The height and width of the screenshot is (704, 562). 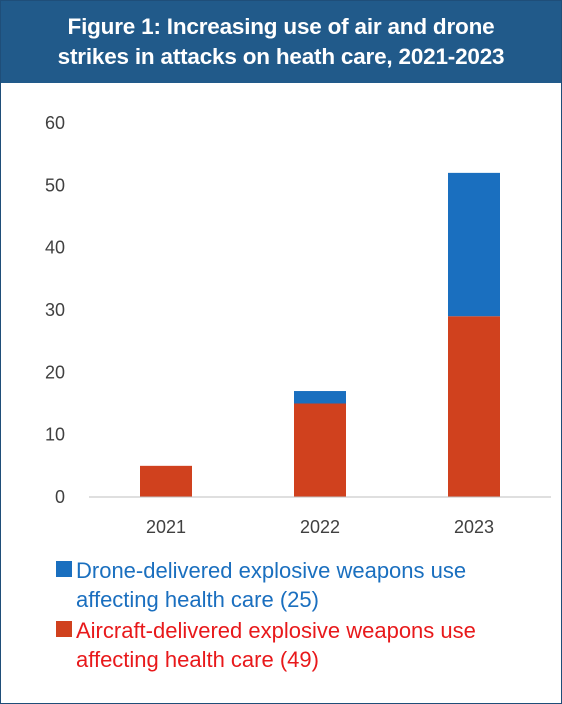 What do you see at coordinates (55, 310) in the screenshot?
I see `y-tick-label: 30` at bounding box center [55, 310].